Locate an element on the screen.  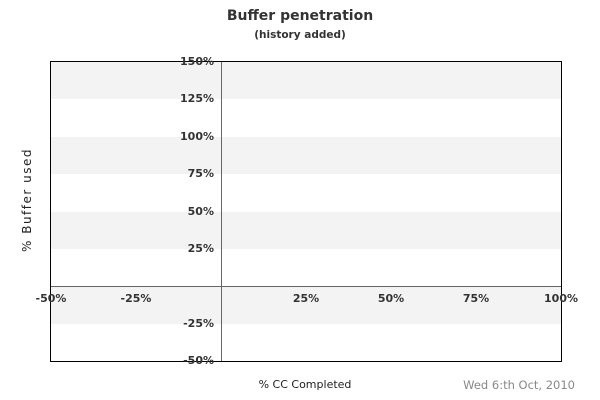
y-zero-axis-line is located at coordinates (306, 286).